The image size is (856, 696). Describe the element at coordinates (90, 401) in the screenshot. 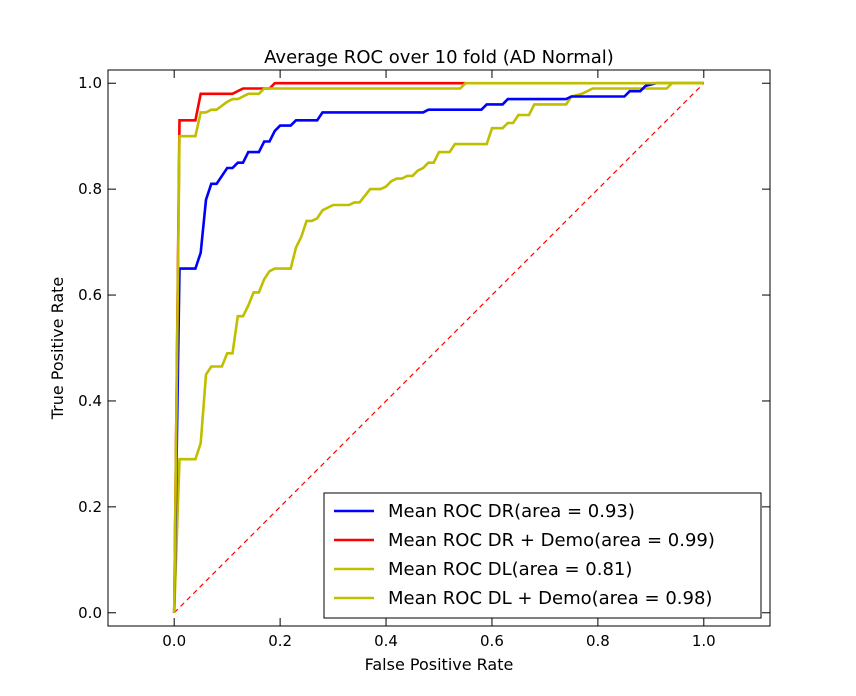

I see `y-tick-label: 0.4` at that location.